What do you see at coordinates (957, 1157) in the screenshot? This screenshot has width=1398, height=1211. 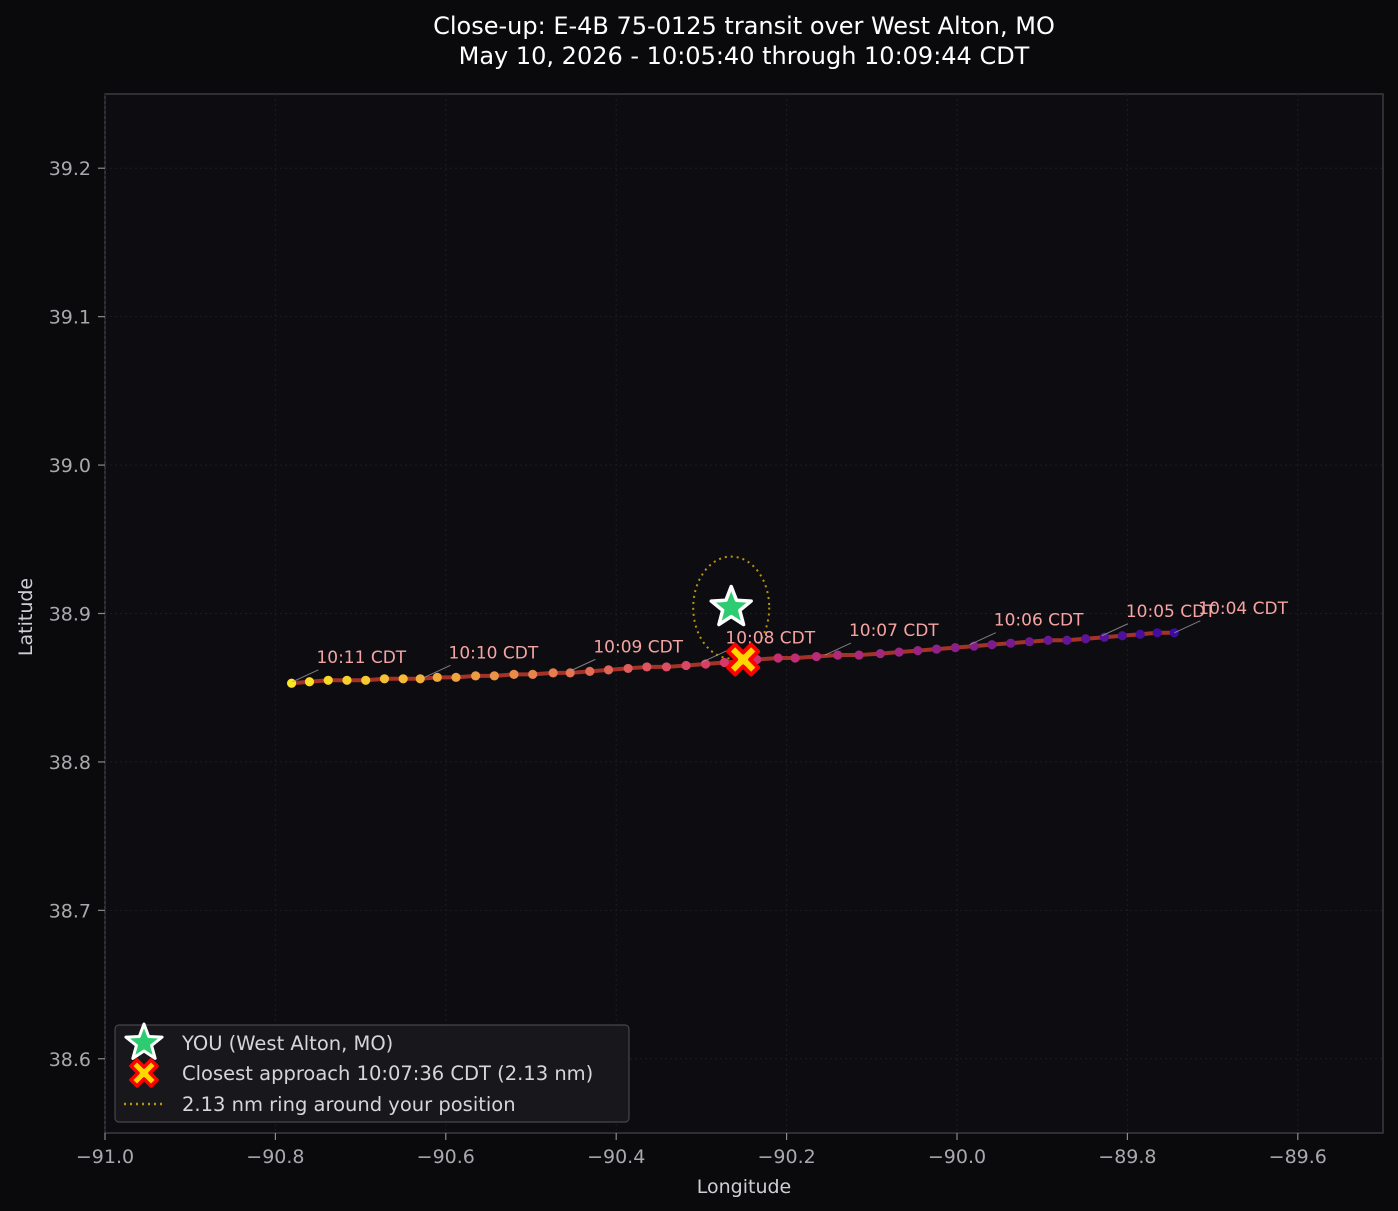 I see `x-tick-label: −90.0` at bounding box center [957, 1157].